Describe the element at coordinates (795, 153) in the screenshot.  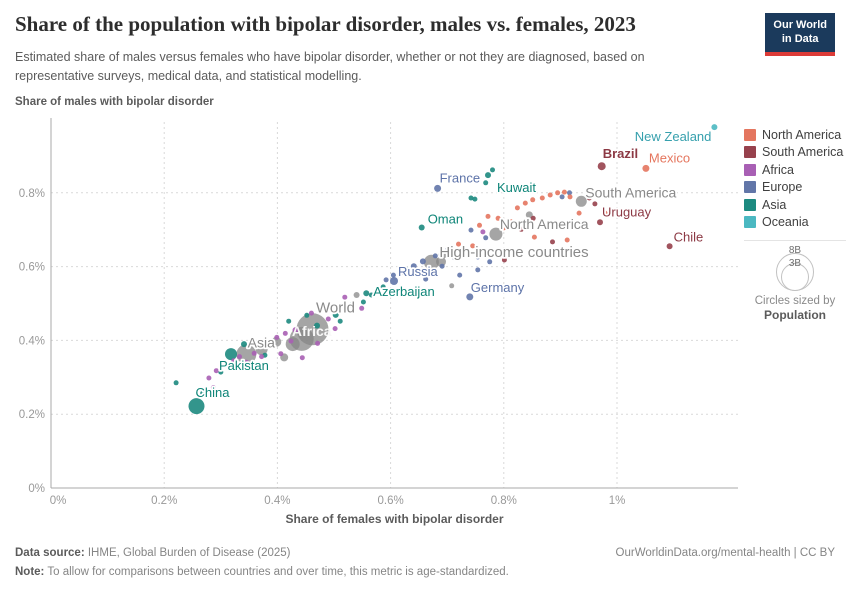
I see `legend-item-south-america: South America` at that location.